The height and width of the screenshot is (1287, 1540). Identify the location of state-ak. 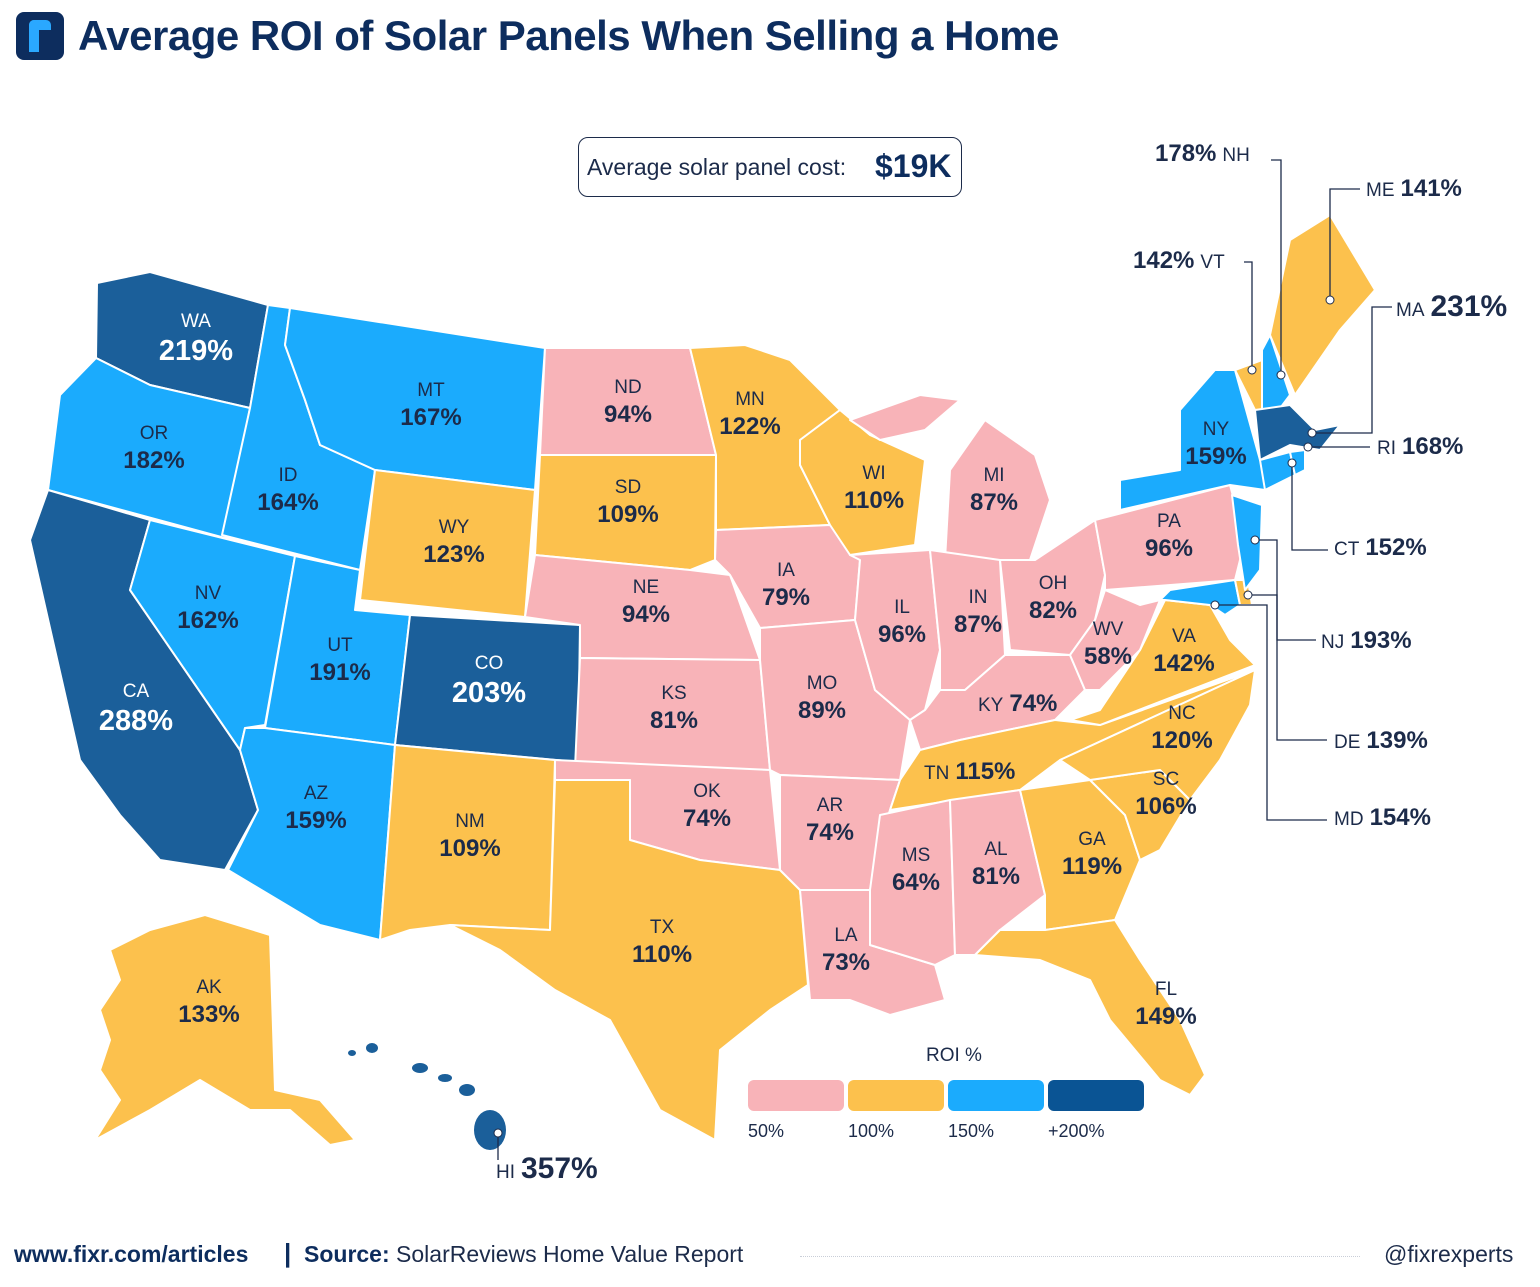
(225, 1030).